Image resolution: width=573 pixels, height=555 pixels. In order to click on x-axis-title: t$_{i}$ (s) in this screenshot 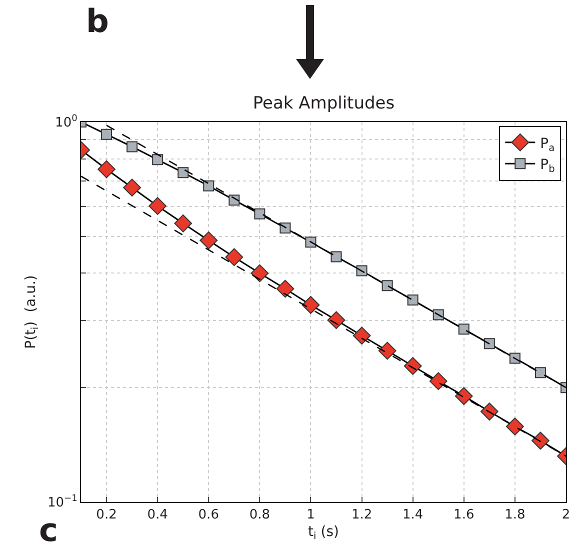, I will do `click(323, 533)`.